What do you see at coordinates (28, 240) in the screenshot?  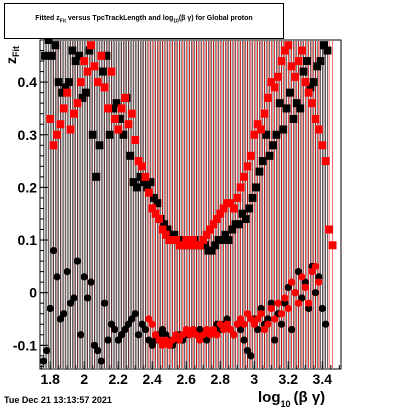 I see `y-tick-label: 0.1` at bounding box center [28, 240].